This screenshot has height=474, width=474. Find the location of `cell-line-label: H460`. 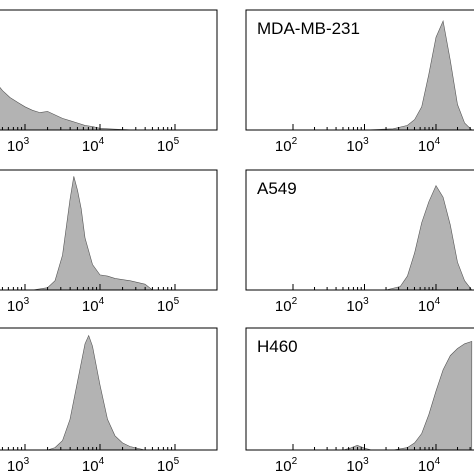

cell-line-label: H460 is located at coordinates (277, 346).